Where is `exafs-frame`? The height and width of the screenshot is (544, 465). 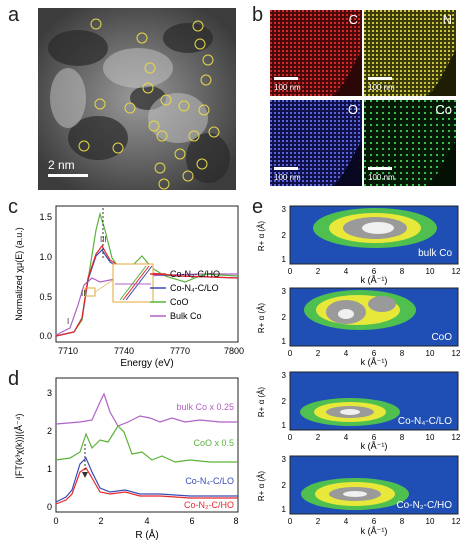
exafs-frame is located at coordinates (147, 445).